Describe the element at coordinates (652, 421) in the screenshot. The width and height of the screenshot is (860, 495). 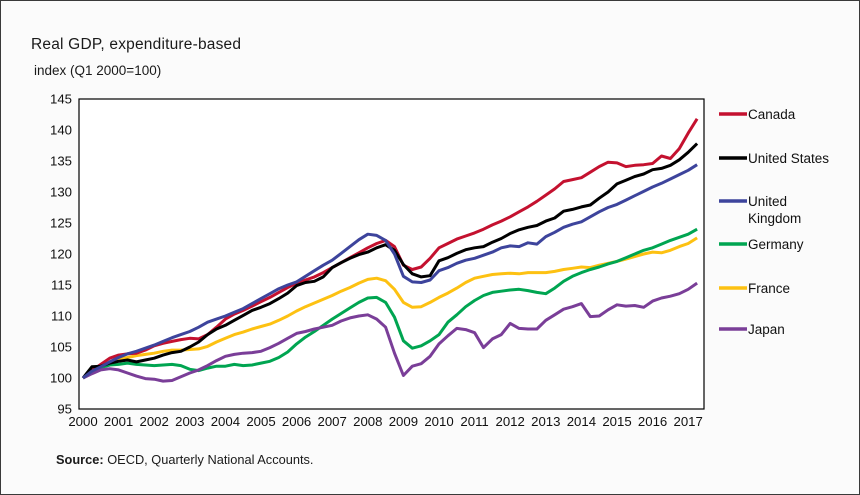
I see `x-tick-label: 2016` at that location.